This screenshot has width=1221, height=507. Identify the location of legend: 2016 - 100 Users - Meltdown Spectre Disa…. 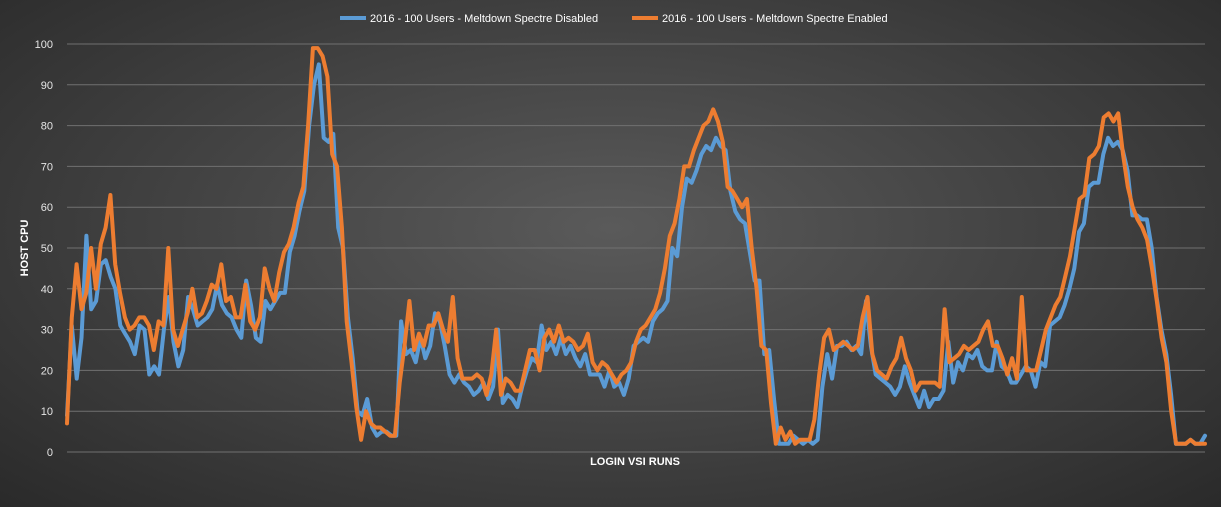
(614, 19).